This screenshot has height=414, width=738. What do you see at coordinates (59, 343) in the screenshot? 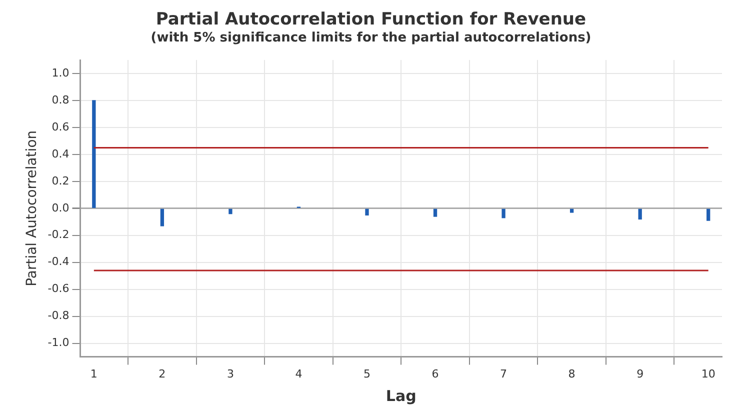
I see `y-tick-label: -1.0` at bounding box center [59, 343].